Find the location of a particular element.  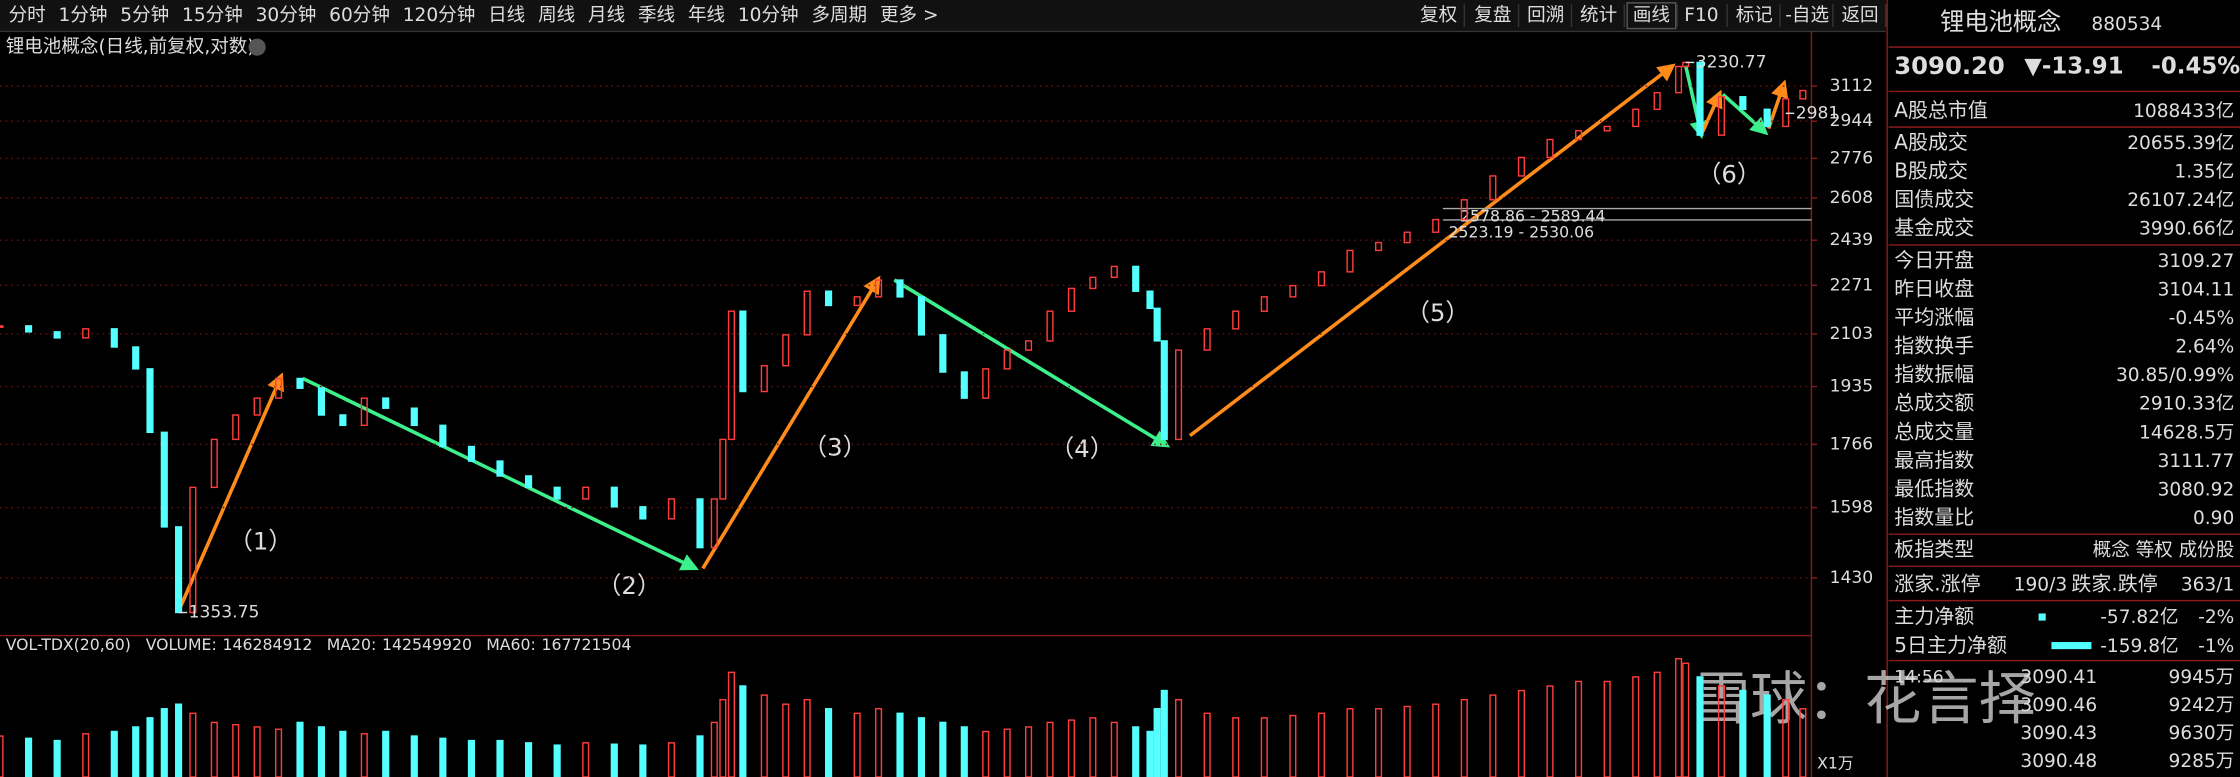

tool-button: 复权 is located at coordinates (1438, 15).